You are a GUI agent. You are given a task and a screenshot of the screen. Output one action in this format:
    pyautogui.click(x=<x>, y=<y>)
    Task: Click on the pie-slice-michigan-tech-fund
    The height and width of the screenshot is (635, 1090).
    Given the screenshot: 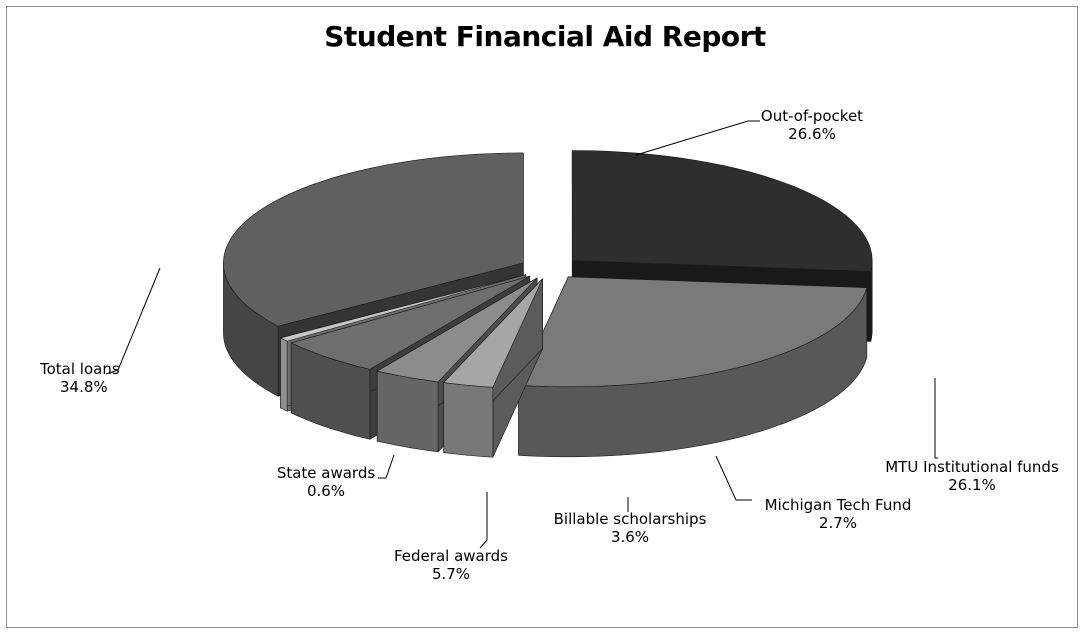 What is the action you would take?
    pyautogui.click(x=493, y=368)
    